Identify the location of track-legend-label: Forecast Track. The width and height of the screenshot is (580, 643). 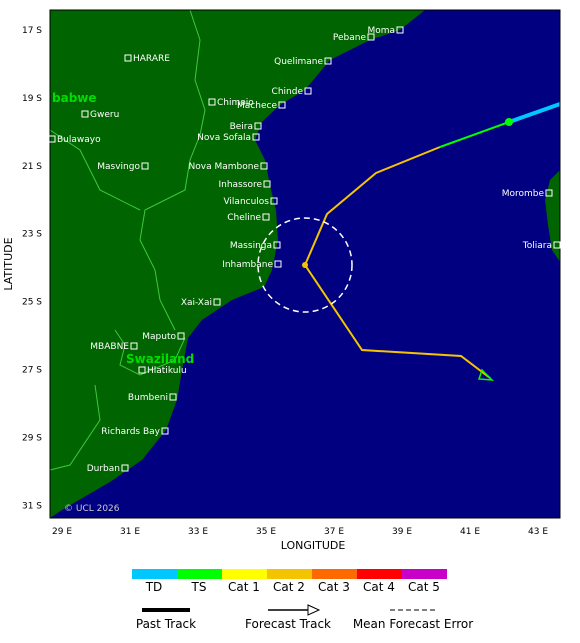
(288, 624).